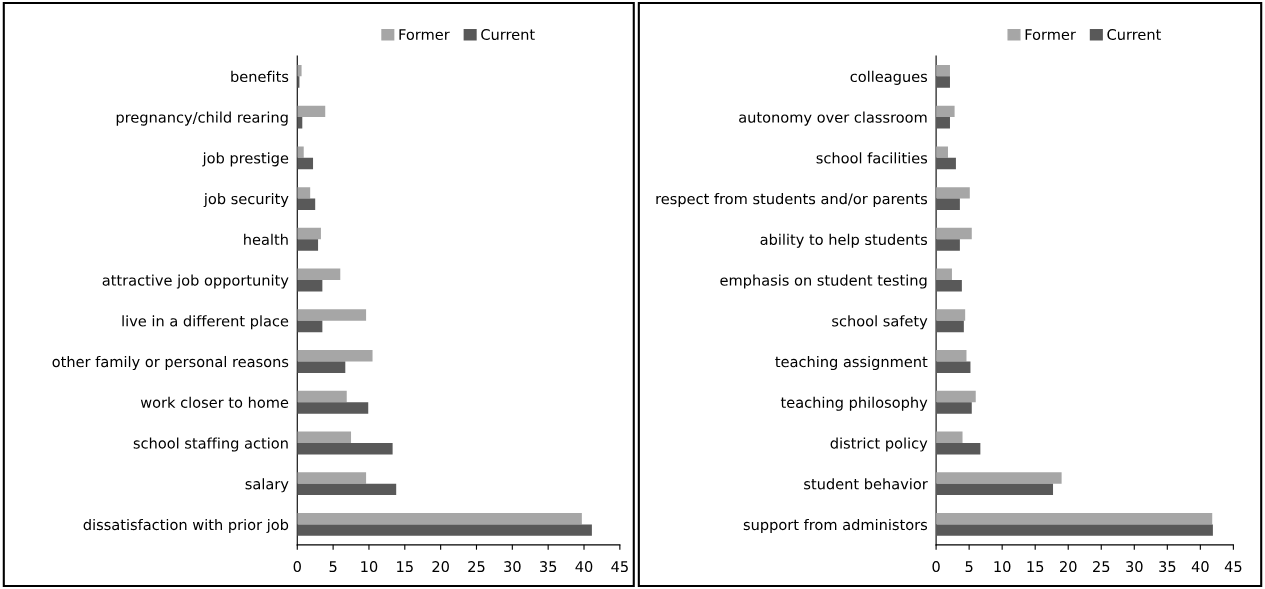 The image size is (1265, 589). What do you see at coordinates (210, 444) in the screenshot?
I see `y-tick-label: school staffing action` at bounding box center [210, 444].